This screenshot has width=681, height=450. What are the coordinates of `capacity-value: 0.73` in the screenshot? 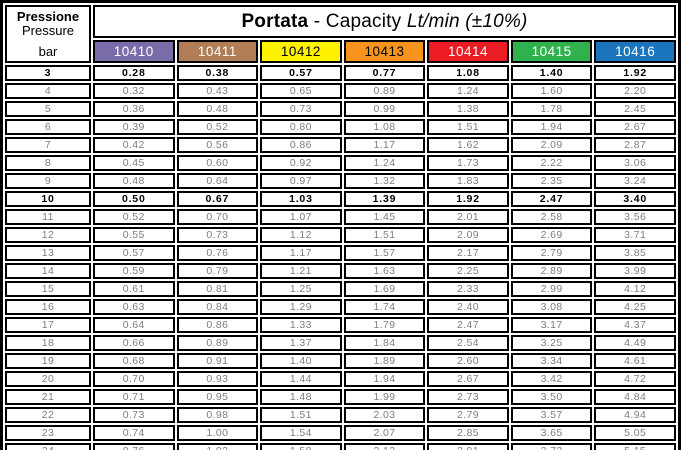 It's located at (134, 415).